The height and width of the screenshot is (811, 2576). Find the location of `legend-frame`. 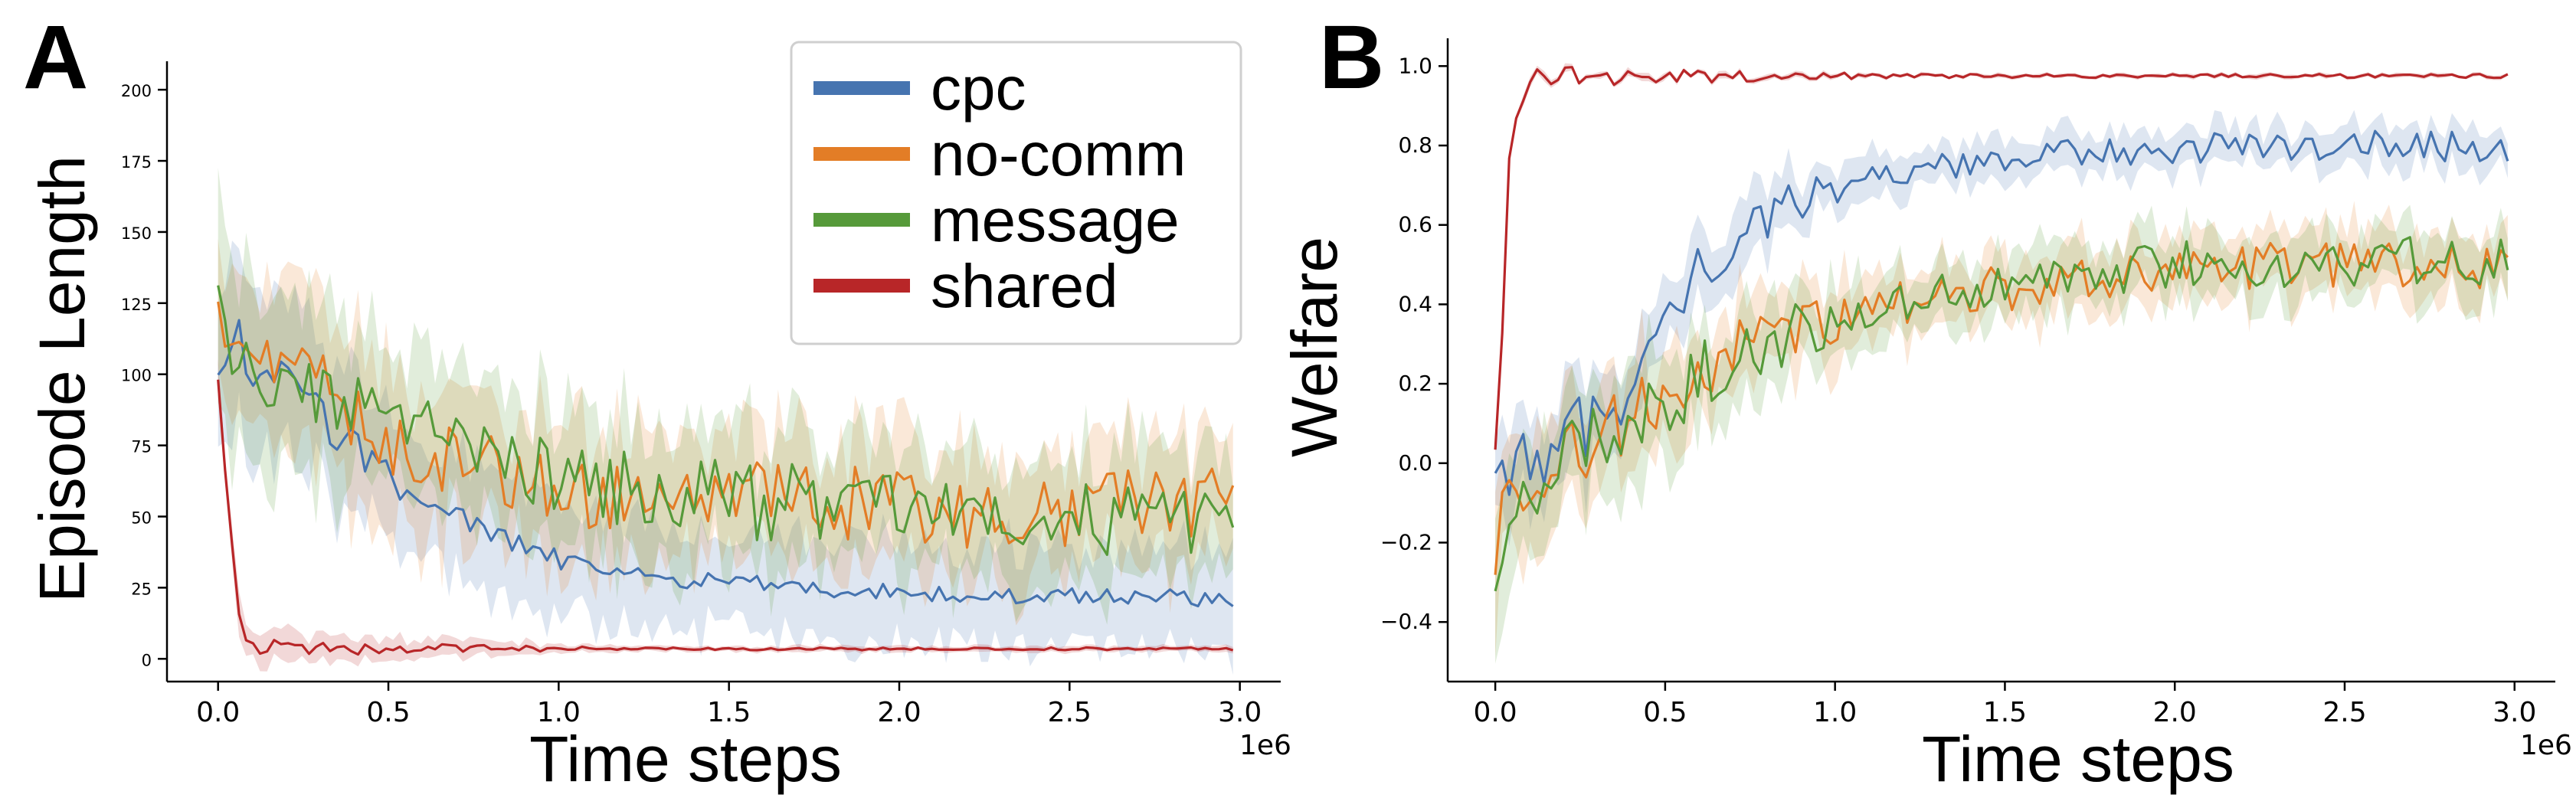

legend-frame is located at coordinates (1016, 193).